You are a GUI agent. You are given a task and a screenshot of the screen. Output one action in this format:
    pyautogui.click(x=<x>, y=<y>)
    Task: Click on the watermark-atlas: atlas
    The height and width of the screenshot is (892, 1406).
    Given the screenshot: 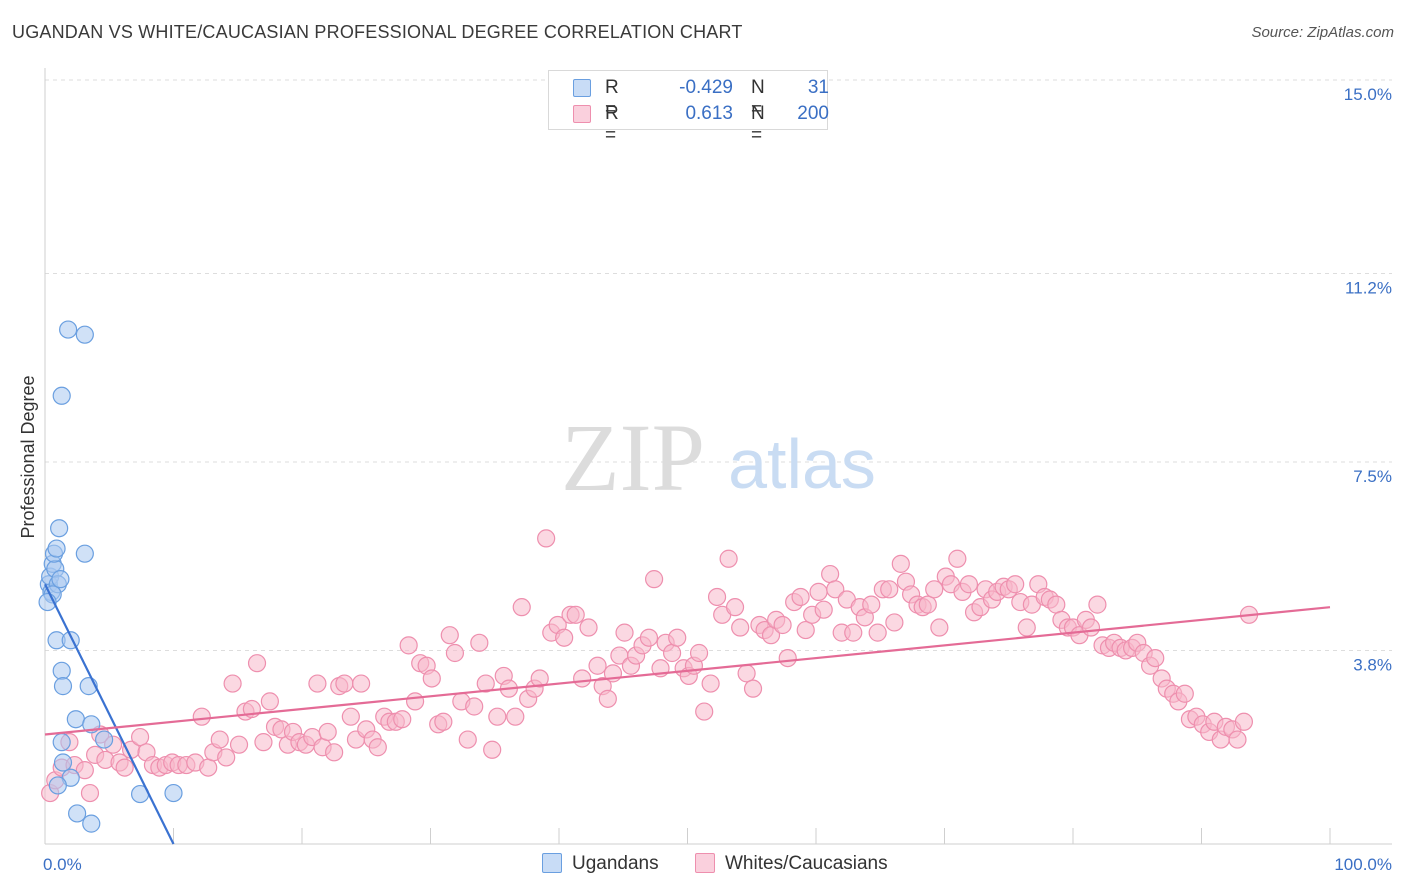 What is the action you would take?
    pyautogui.click(x=802, y=464)
    